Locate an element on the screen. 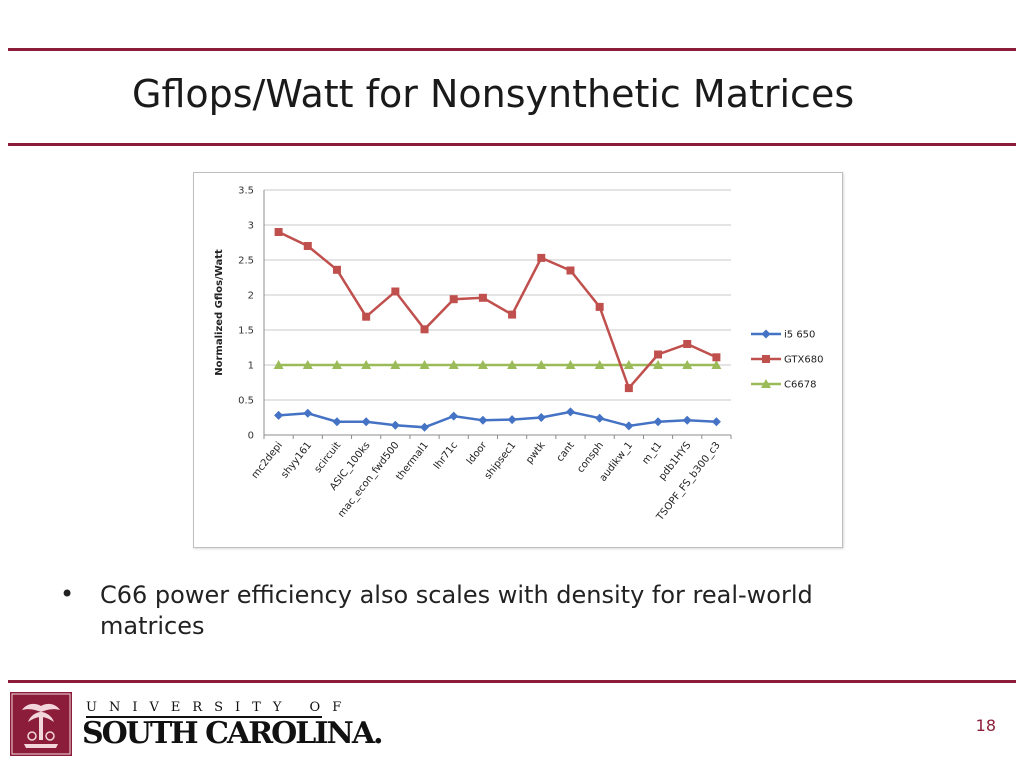 The width and height of the screenshot is (1024, 768). slide-title: Gflops/Watt for Nonsynthetic Matrices is located at coordinates (493, 94).